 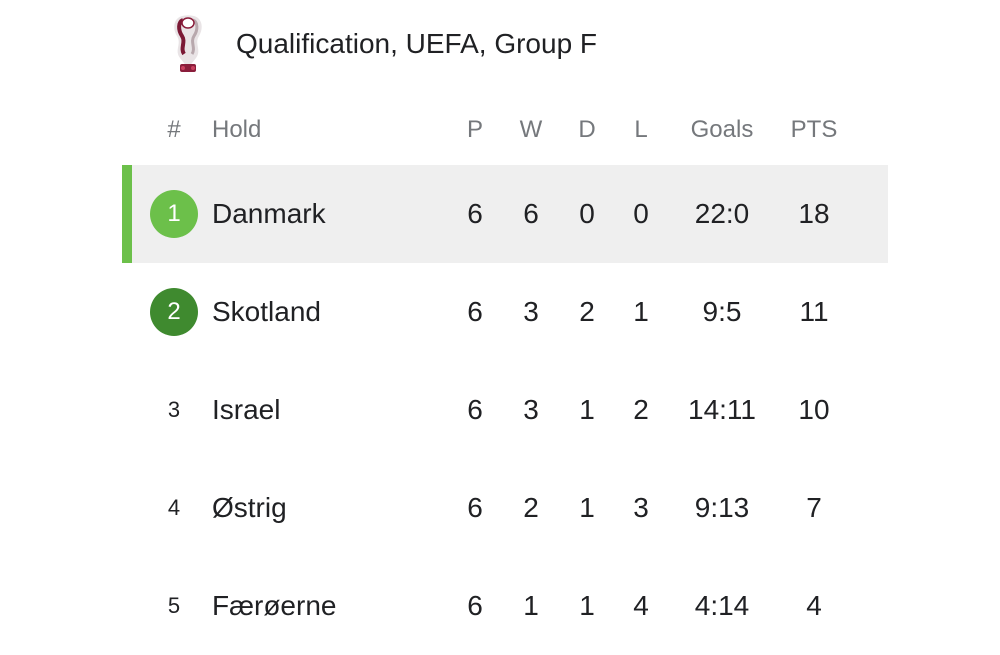 I want to click on points-value: 18, so click(x=814, y=213).